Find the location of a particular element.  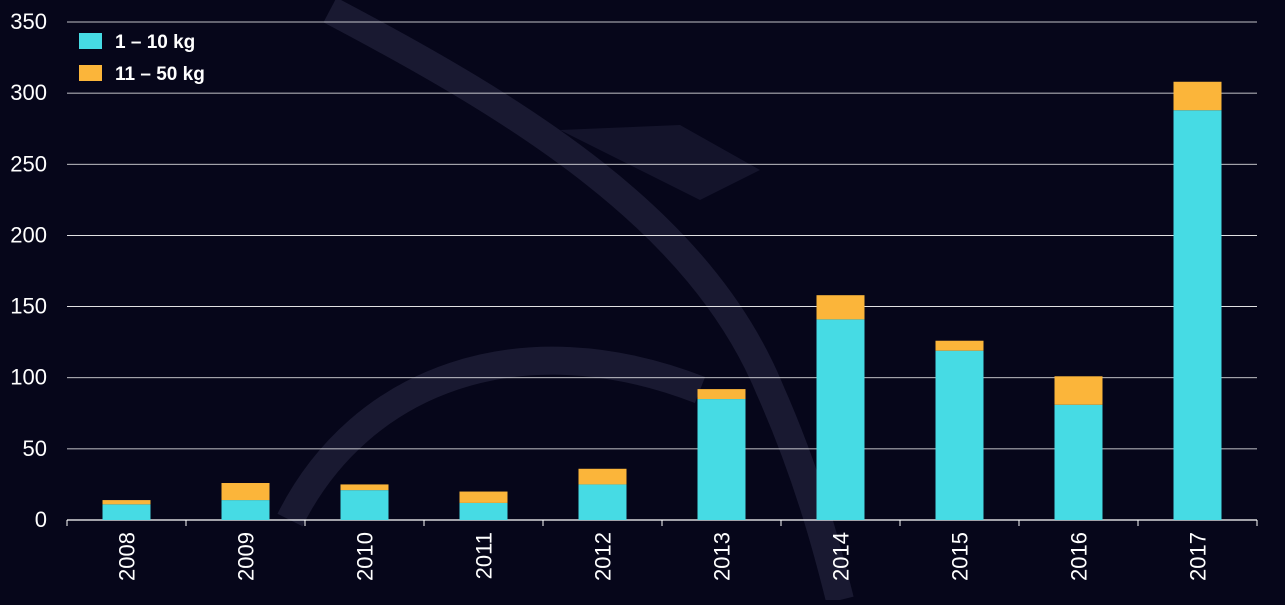

y-tick-label: 0 is located at coordinates (41, 519).